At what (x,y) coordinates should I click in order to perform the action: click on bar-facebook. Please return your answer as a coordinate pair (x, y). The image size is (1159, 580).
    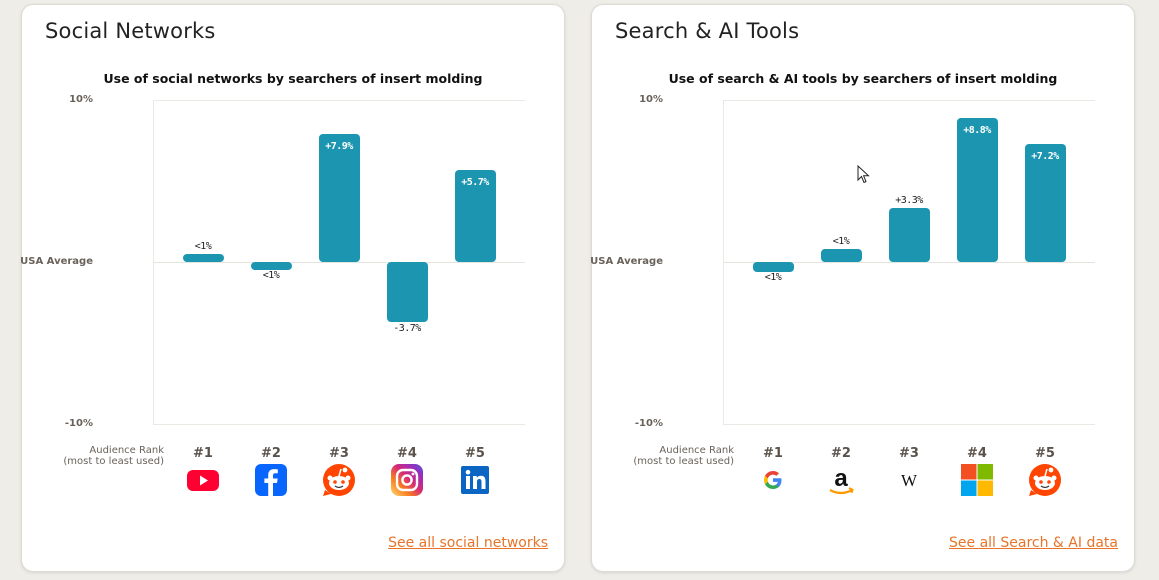
    Looking at the image, I should click on (271, 266).